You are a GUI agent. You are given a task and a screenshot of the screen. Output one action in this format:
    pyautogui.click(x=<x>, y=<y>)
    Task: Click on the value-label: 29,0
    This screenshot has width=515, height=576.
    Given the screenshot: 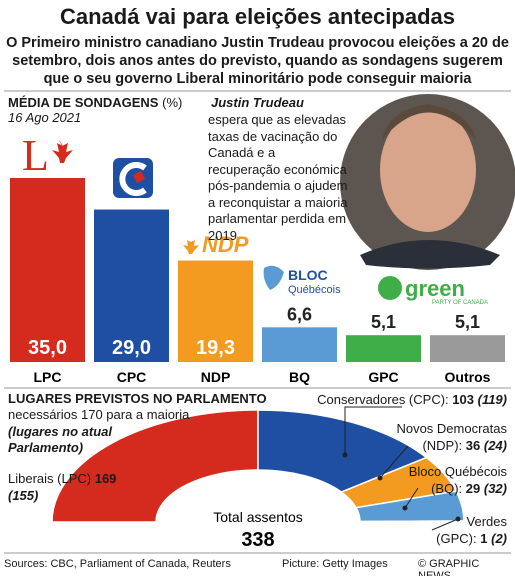 What is the action you would take?
    pyautogui.click(x=131, y=348)
    